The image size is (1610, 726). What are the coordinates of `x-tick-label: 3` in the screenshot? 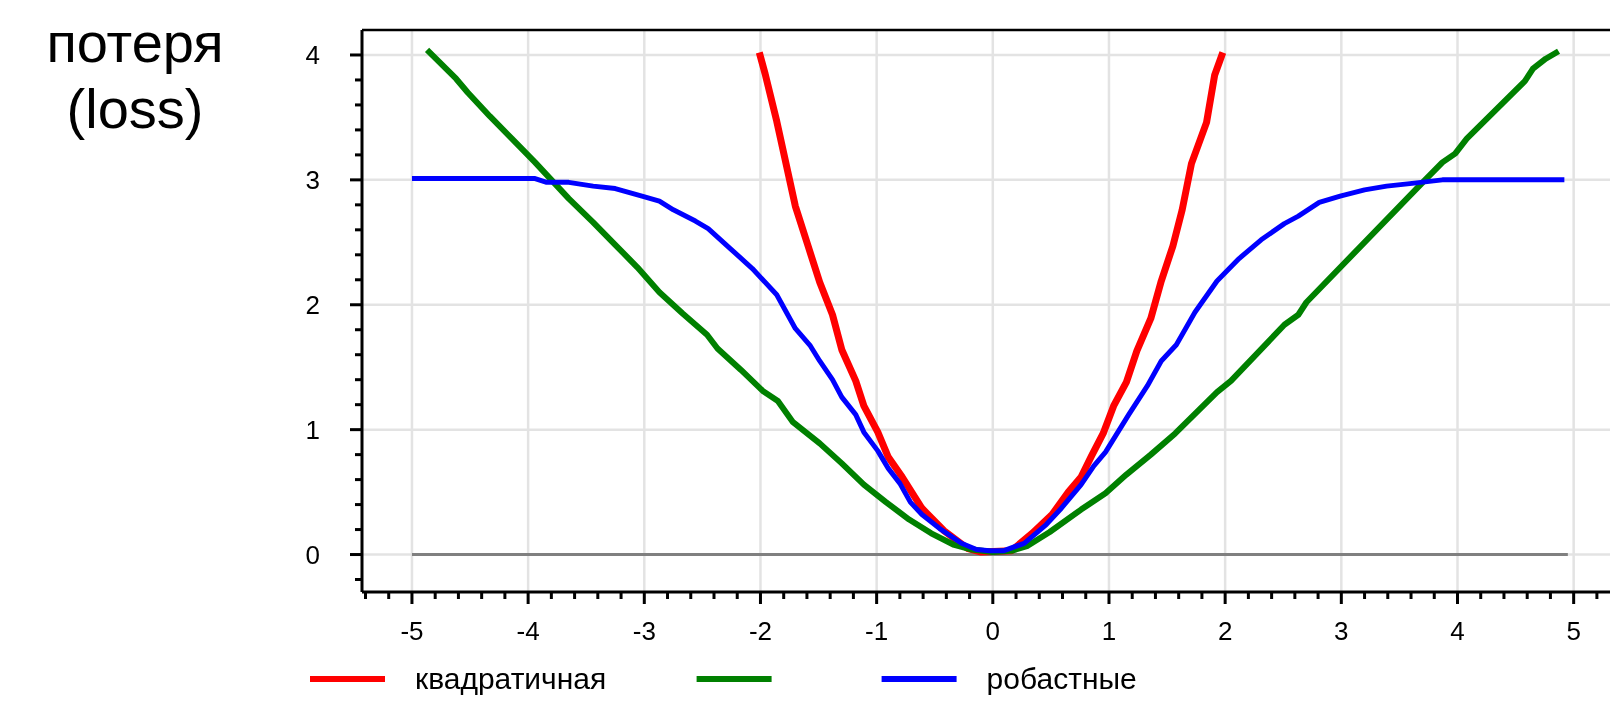 It's located at (1341, 631).